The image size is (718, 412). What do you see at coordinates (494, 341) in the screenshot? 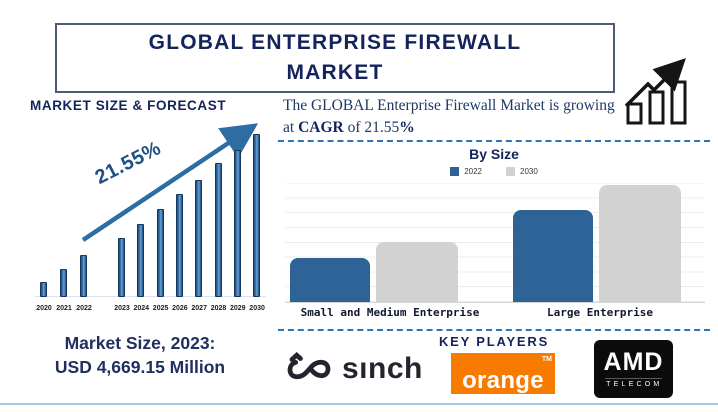
I see `key-players-heading: KEY PLAYERS` at bounding box center [494, 341].